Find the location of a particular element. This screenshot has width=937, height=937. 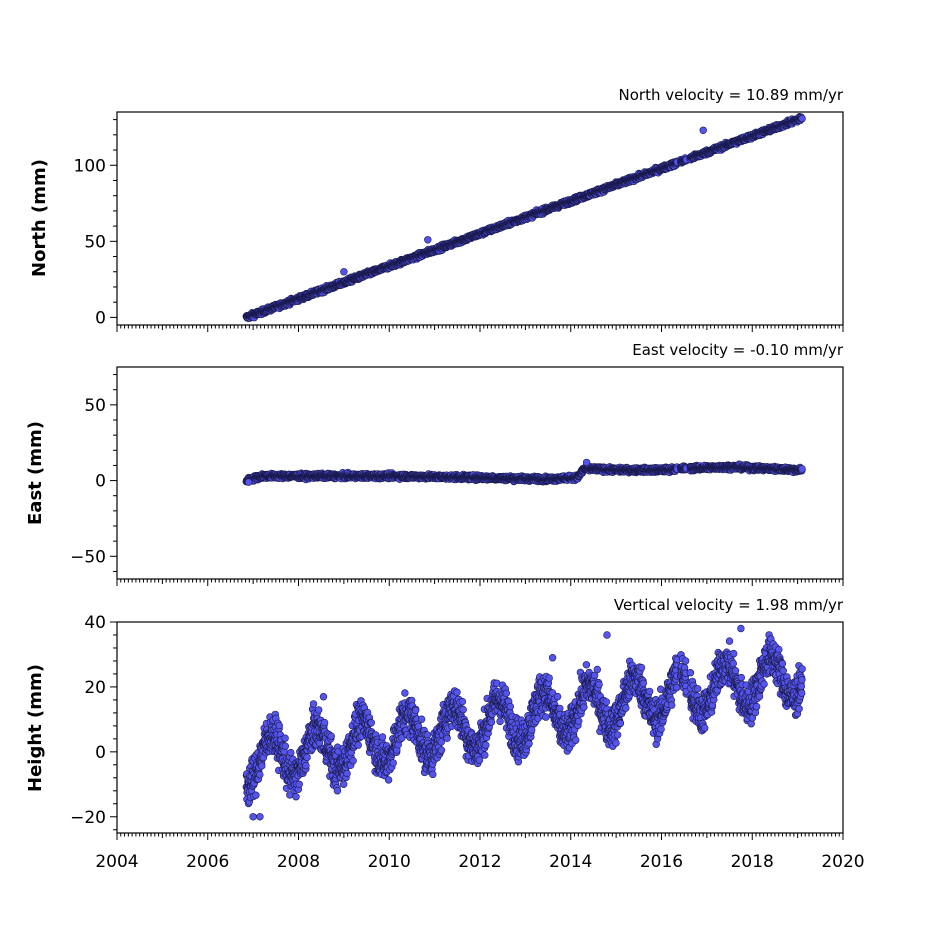

north-y-tick-label: 50 is located at coordinates (95, 242).